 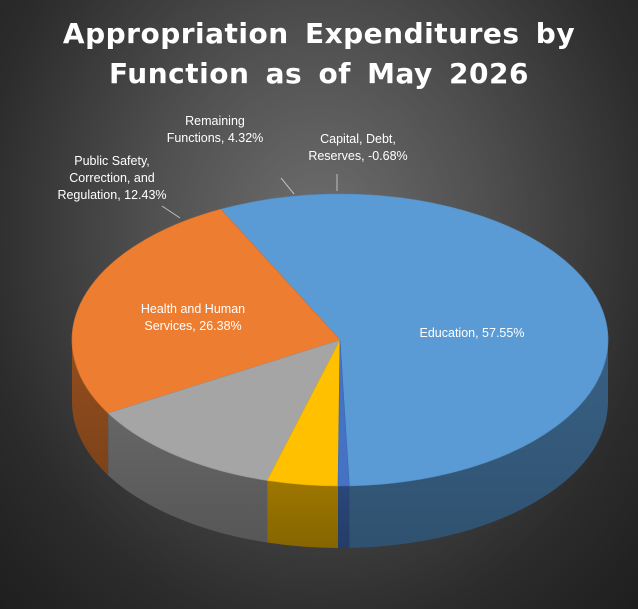 I want to click on slice-label-3-line-0: Remaining, so click(x=215, y=121).